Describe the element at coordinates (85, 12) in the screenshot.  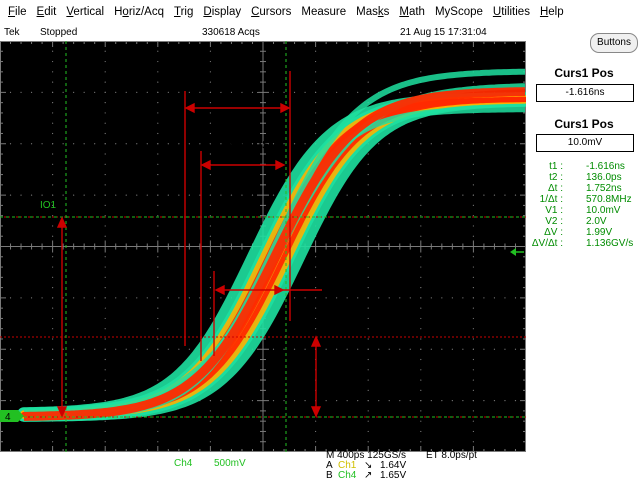
I see `menu-vertical: Vertical` at that location.